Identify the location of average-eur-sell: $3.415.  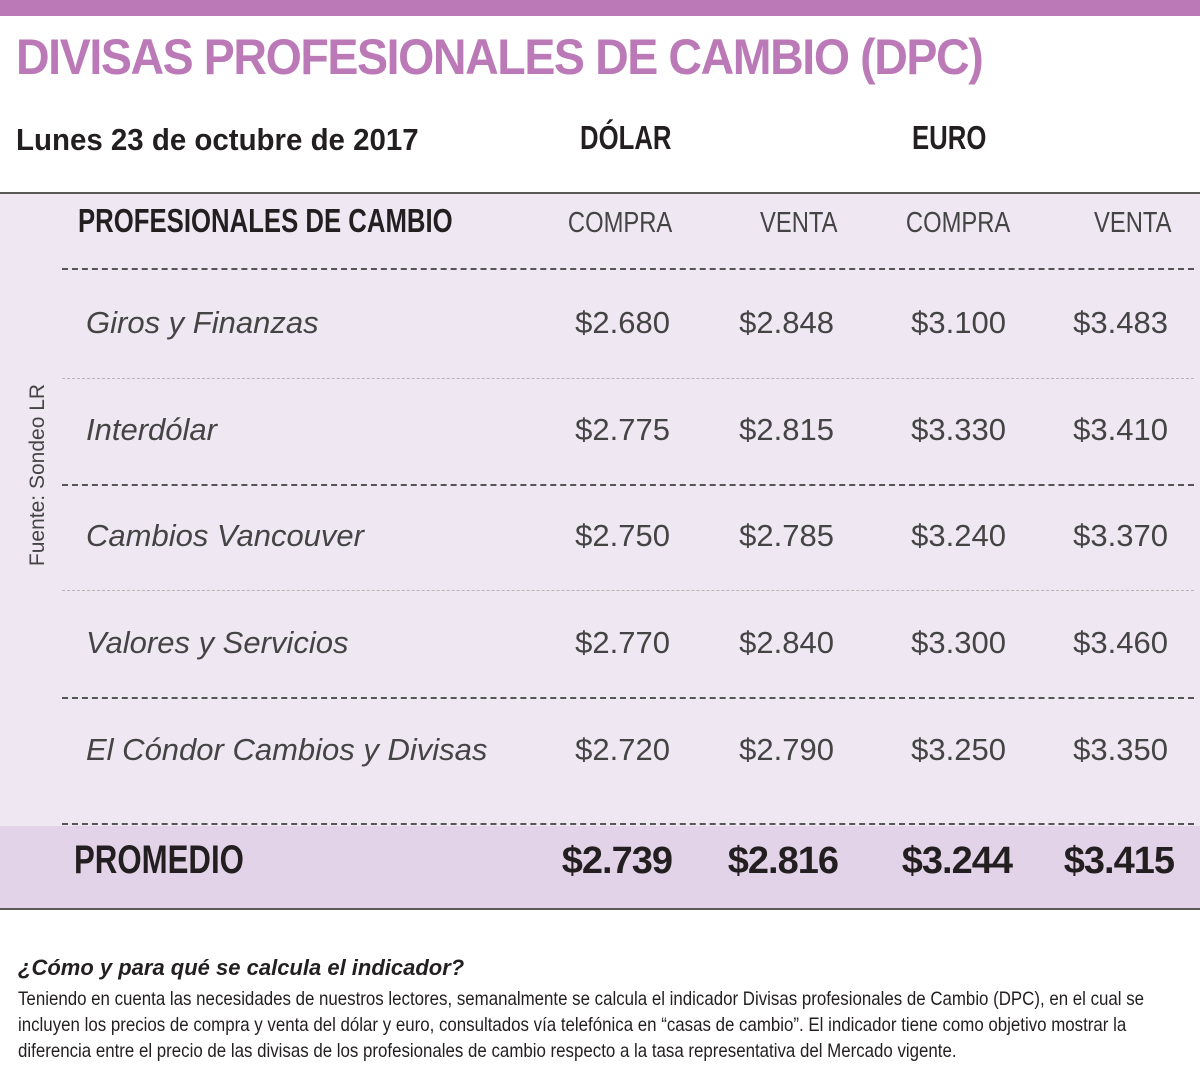
(1119, 861).